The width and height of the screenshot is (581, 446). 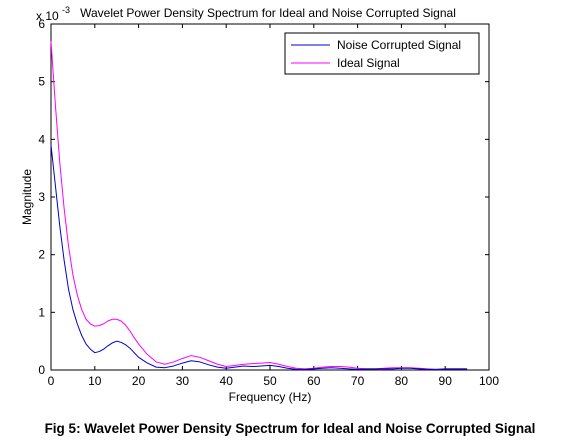 I want to click on y-tick-label: 5, so click(x=41, y=82).